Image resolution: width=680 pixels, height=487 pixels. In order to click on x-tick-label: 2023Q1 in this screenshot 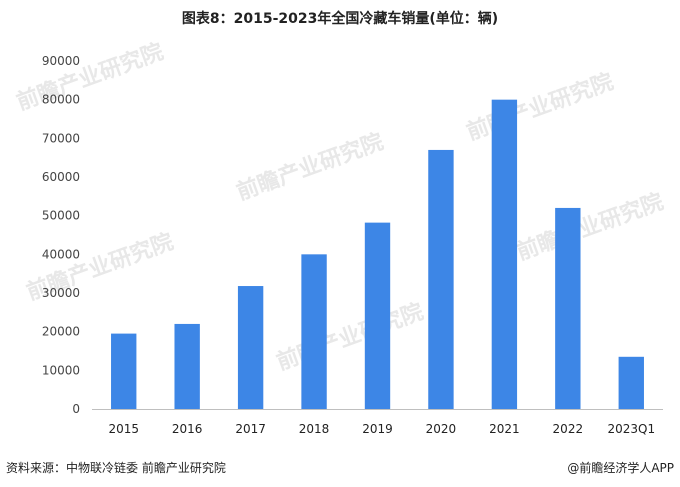, I will do `click(631, 429)`.